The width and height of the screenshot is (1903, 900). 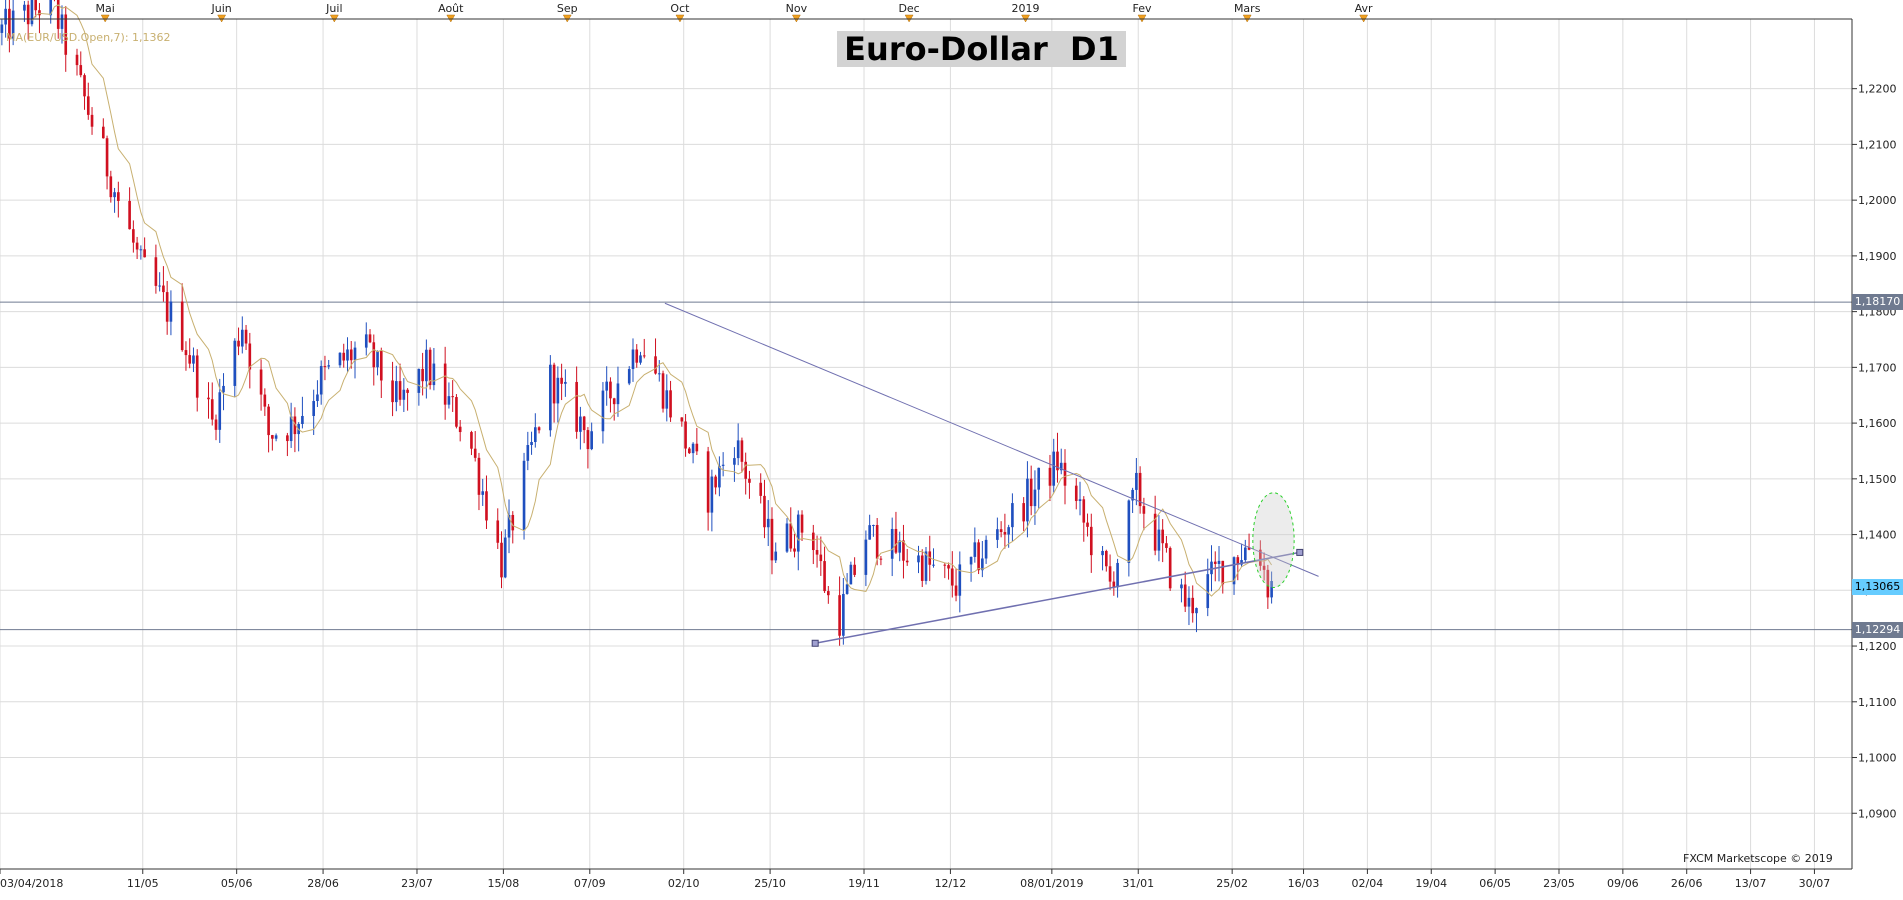 What do you see at coordinates (1877, 256) in the screenshot?
I see `price-tick-label: 1,1900` at bounding box center [1877, 256].